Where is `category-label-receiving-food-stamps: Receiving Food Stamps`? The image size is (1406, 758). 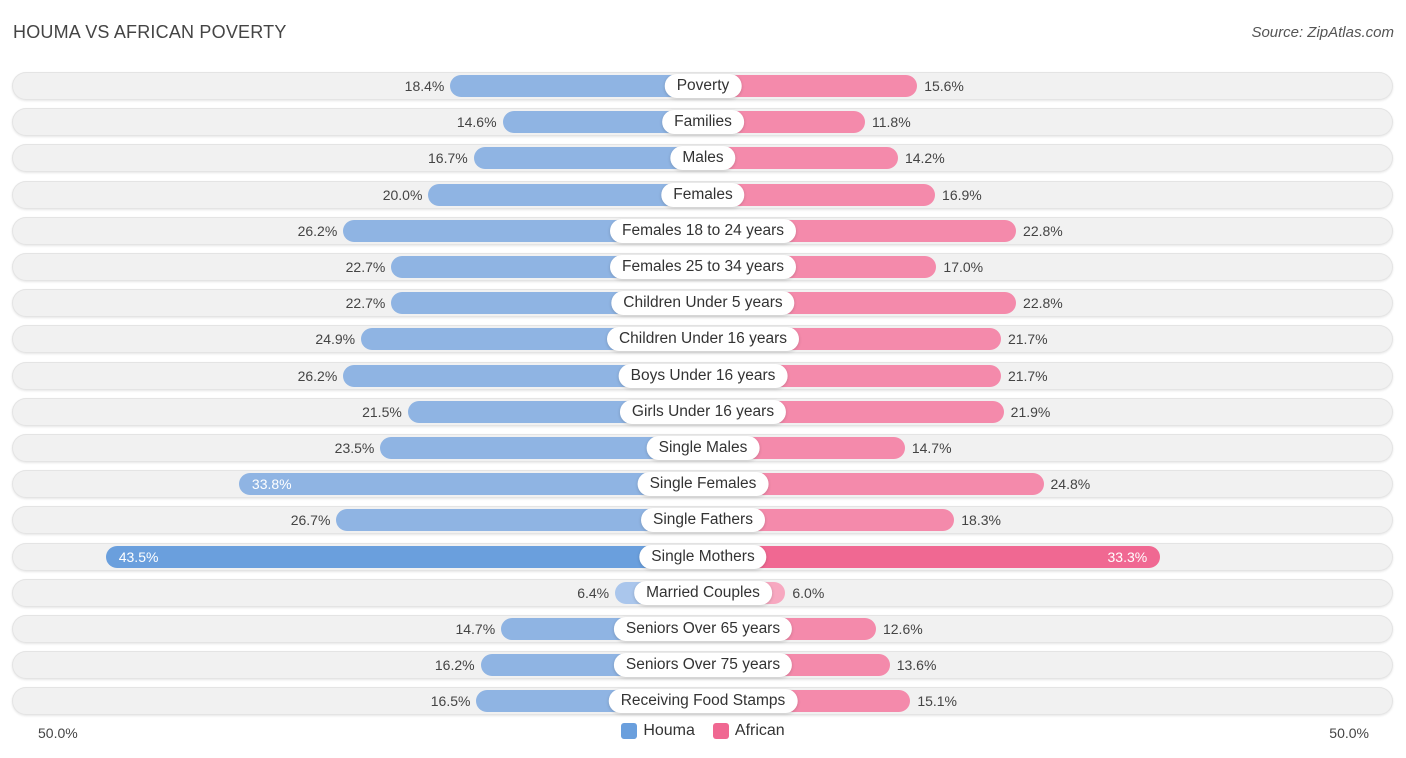
category-label-receiving-food-stamps: Receiving Food Stamps is located at coordinates (703, 701).